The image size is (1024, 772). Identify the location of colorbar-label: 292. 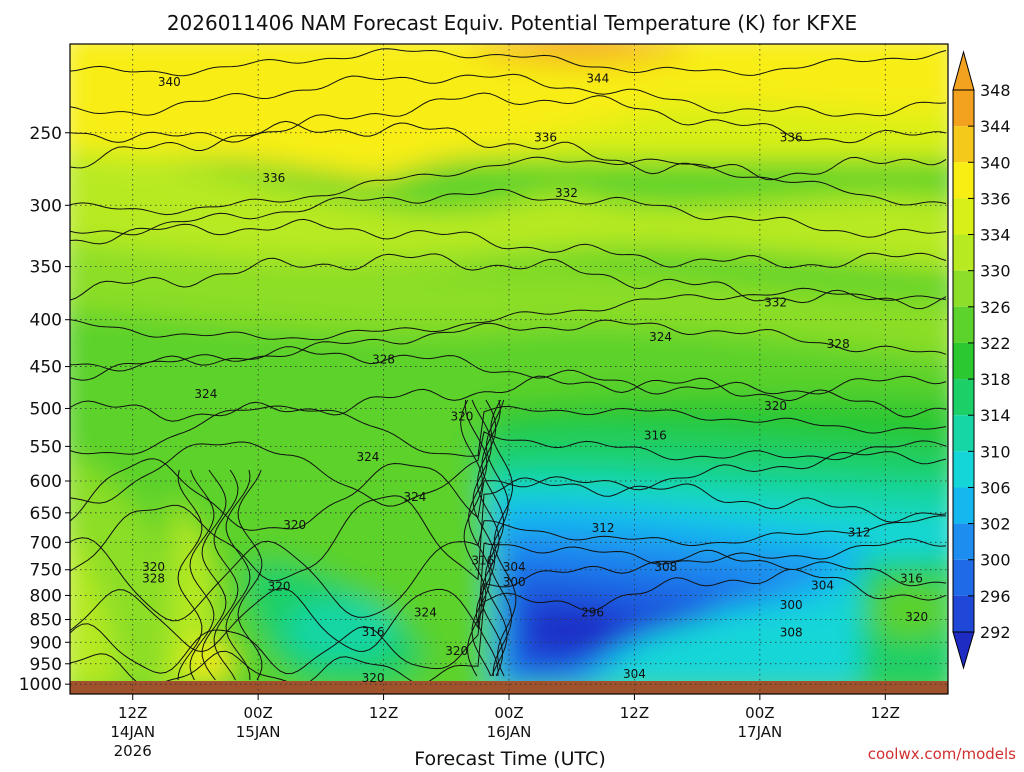
(995, 632).